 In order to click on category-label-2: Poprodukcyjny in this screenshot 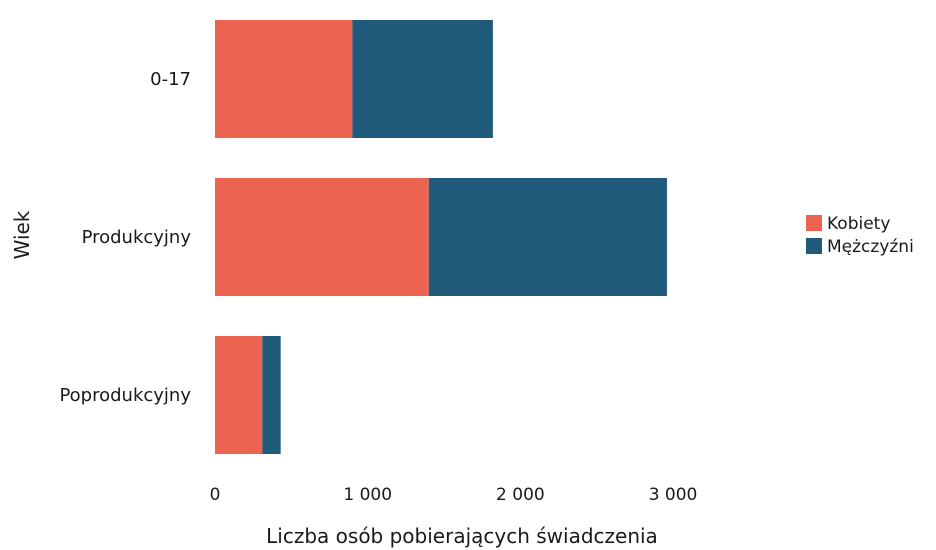, I will do `click(125, 395)`.